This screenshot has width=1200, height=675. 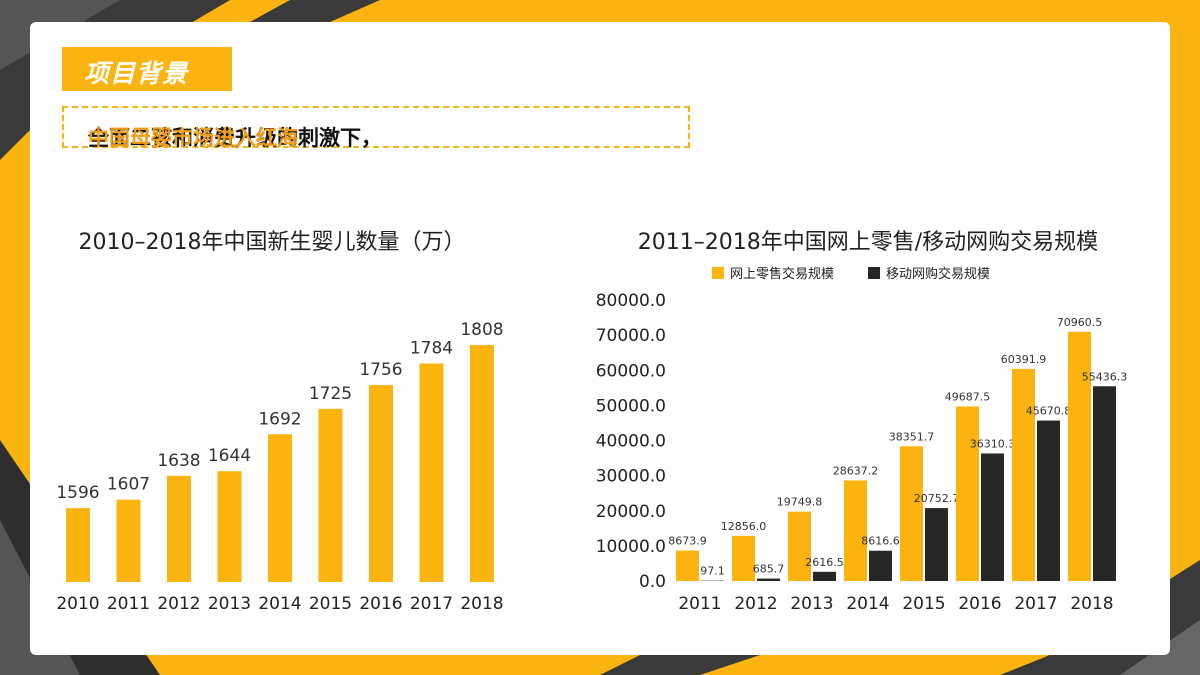 What do you see at coordinates (280, 508) in the screenshot?
I see `births-bar-2014` at bounding box center [280, 508].